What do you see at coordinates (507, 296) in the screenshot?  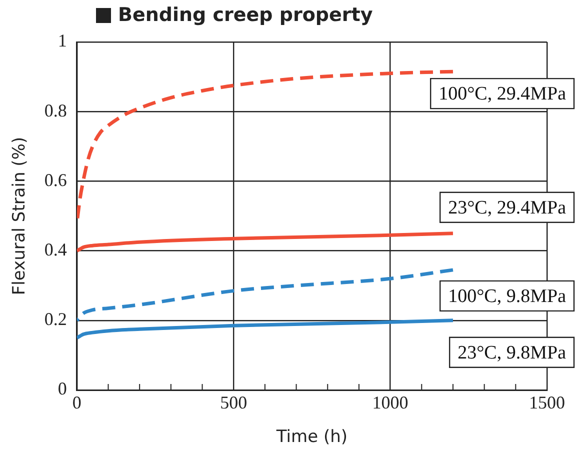 I see `series-label: 100°C, 9.8MPa` at bounding box center [507, 296].